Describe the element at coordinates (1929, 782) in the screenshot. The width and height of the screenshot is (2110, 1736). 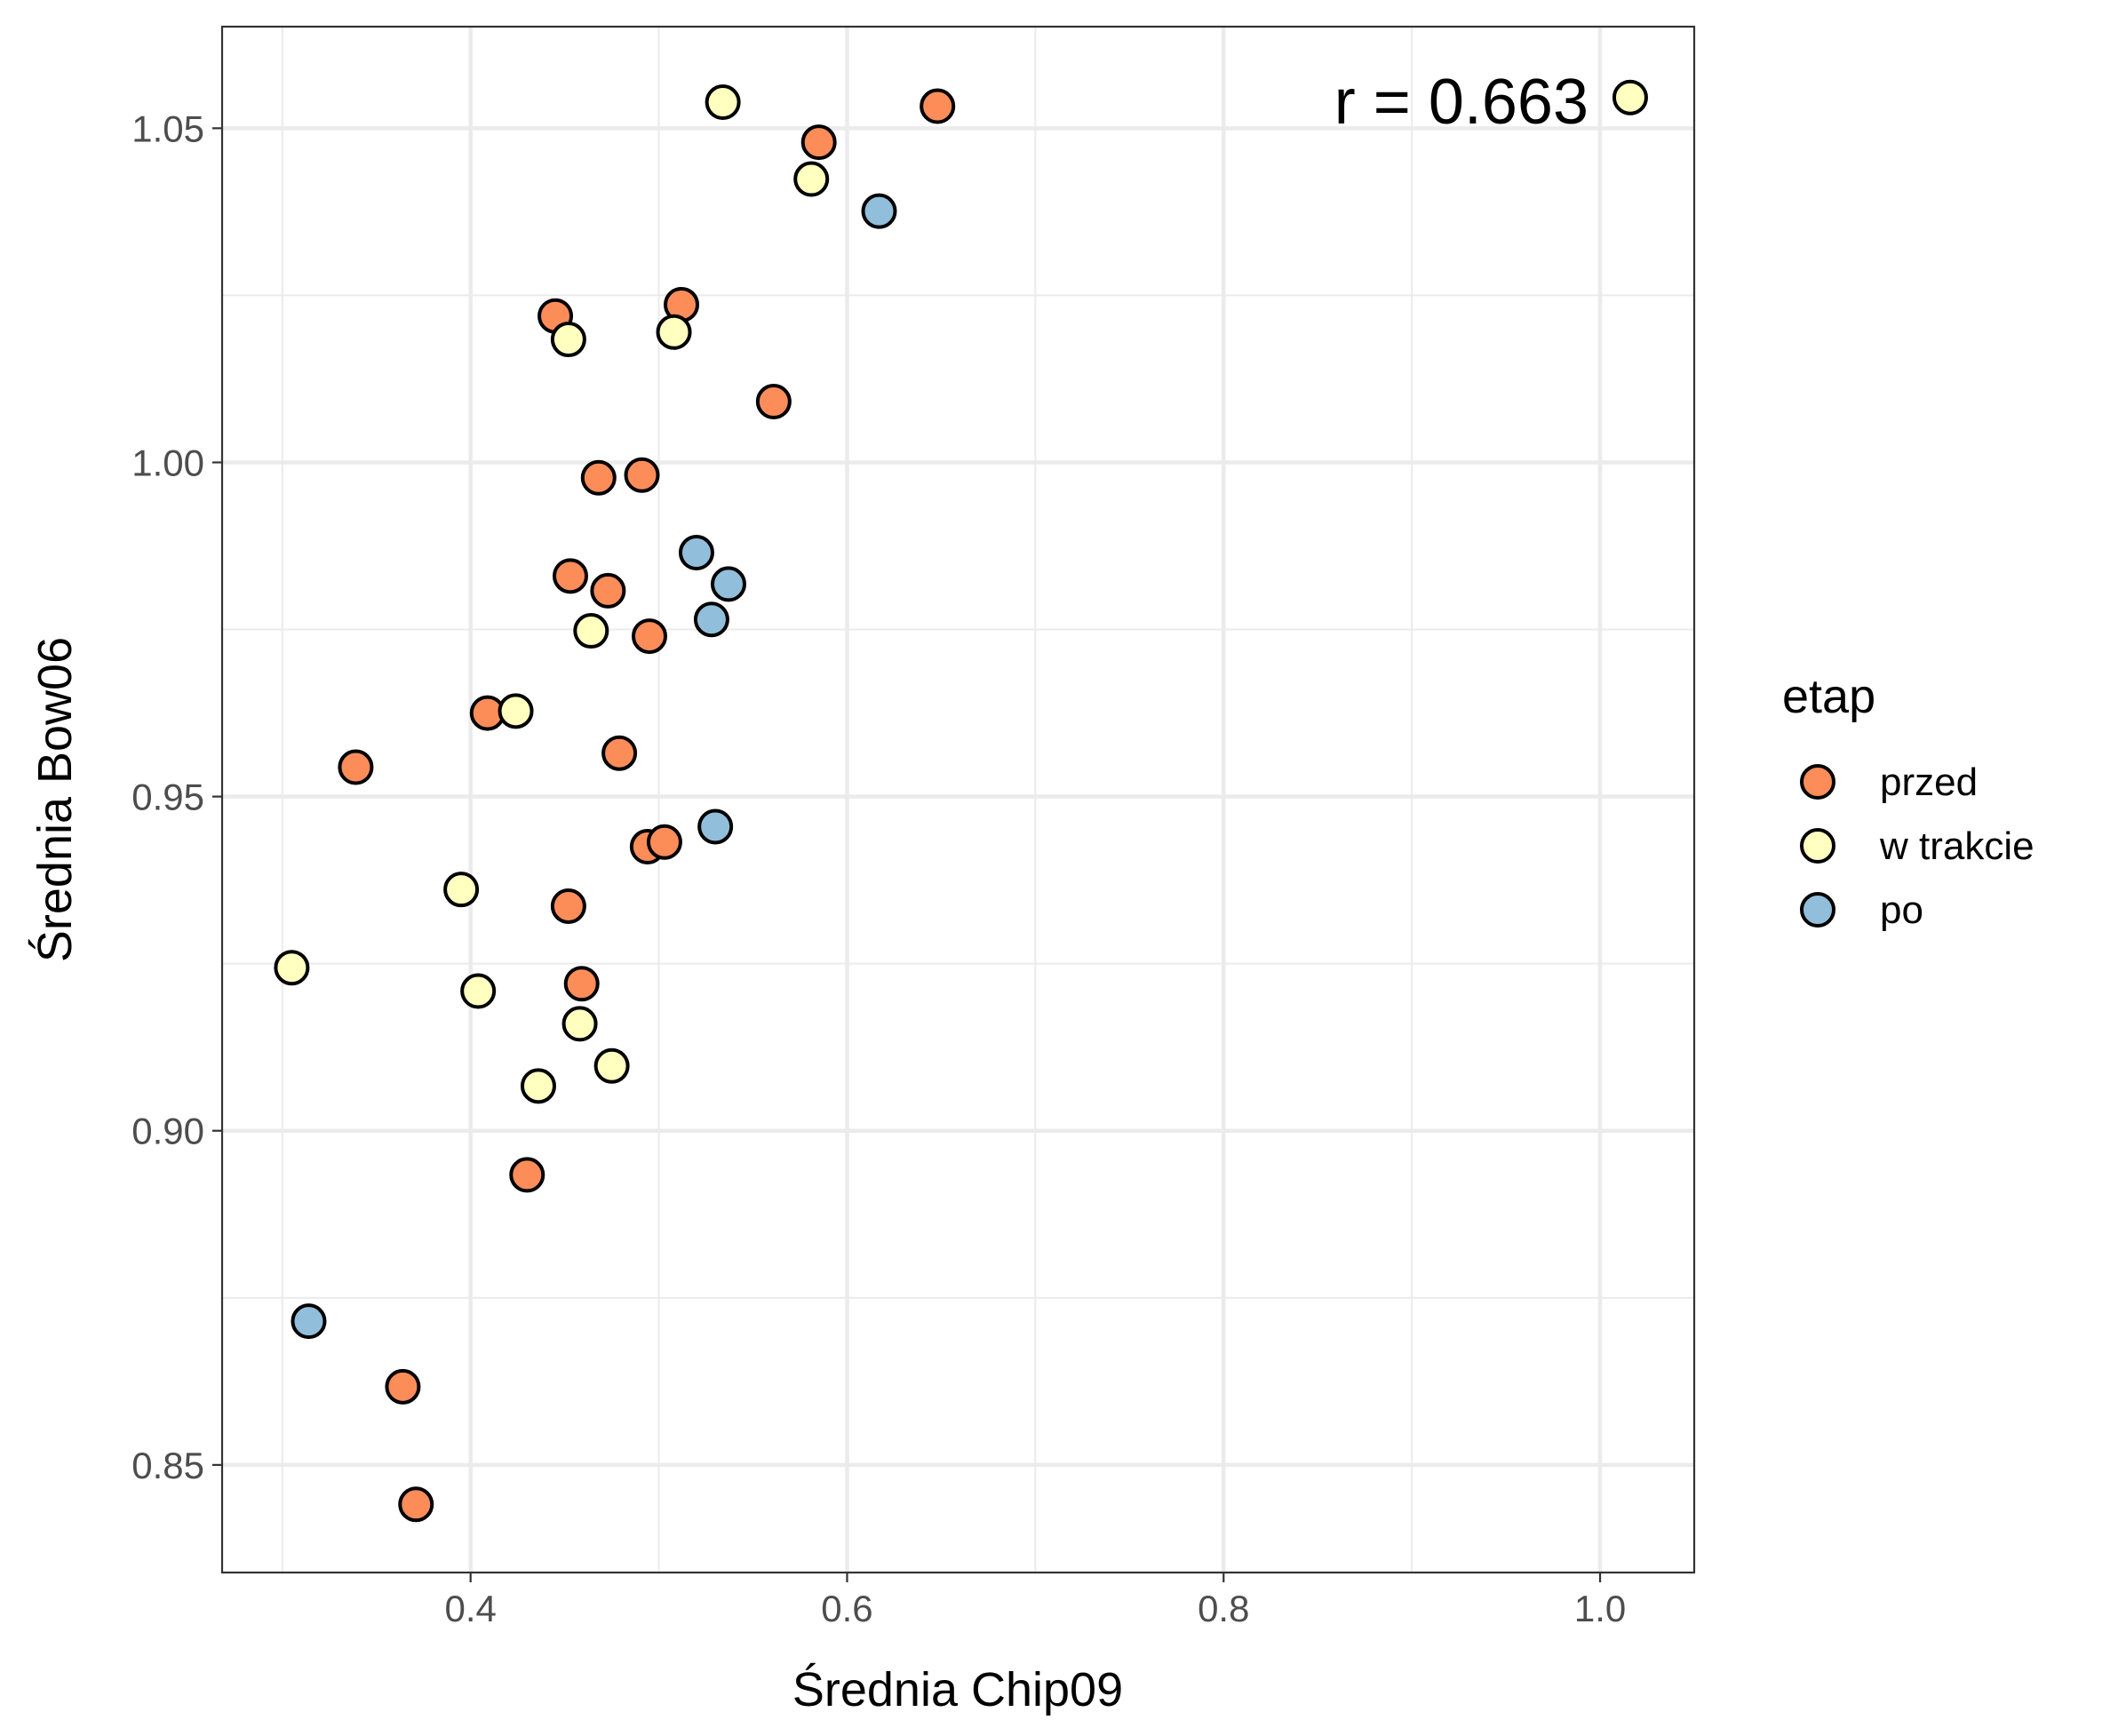
I see `legend-label-przed: przed` at that location.